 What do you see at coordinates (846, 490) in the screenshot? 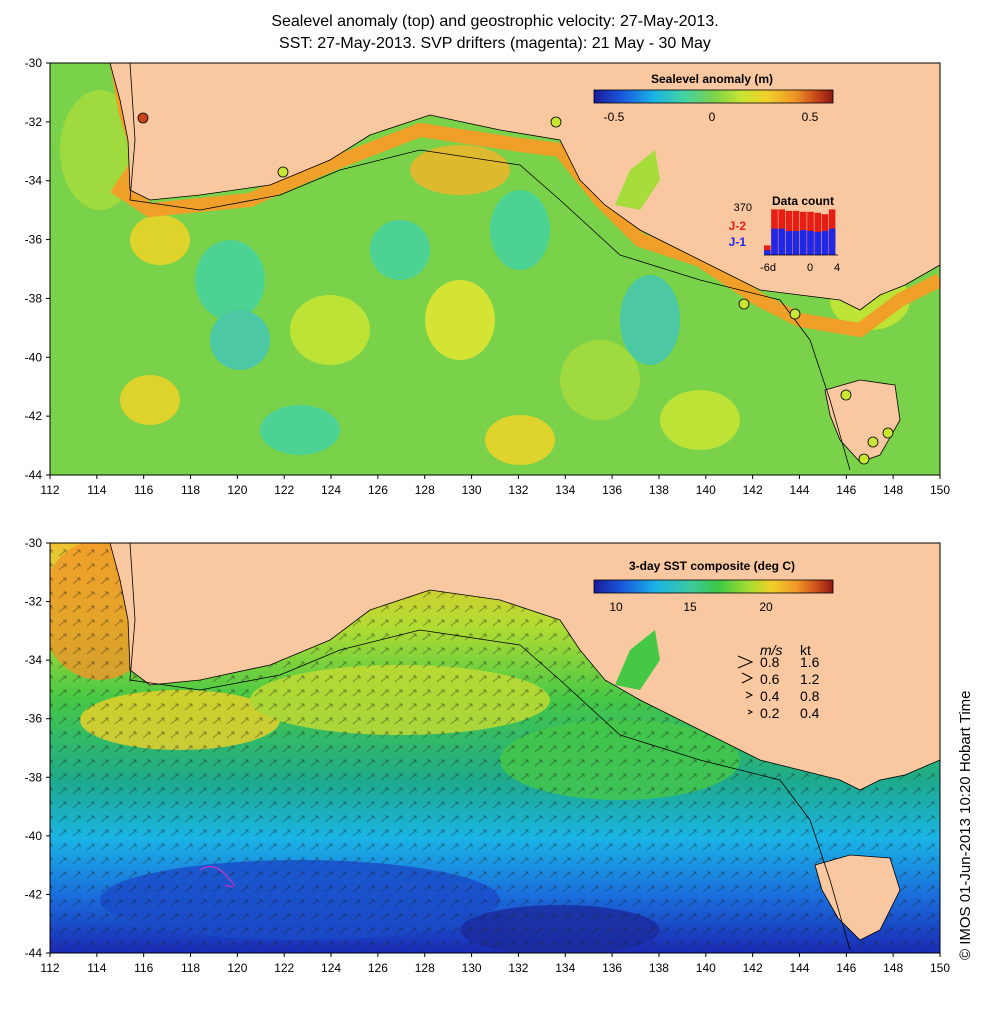
I see `top-x-tick-label: 146` at bounding box center [846, 490].